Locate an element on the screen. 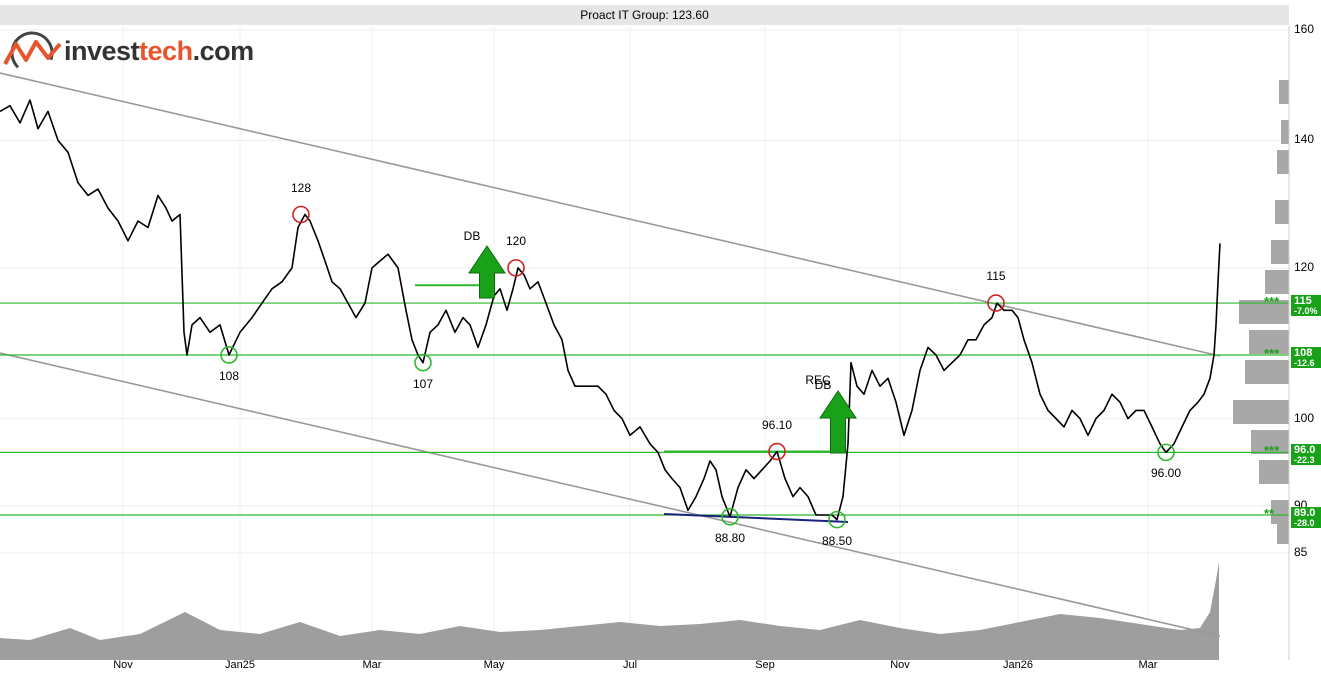 The height and width of the screenshot is (680, 1321). chart-title: Proact IT Group: 123.60 is located at coordinates (644, 15).